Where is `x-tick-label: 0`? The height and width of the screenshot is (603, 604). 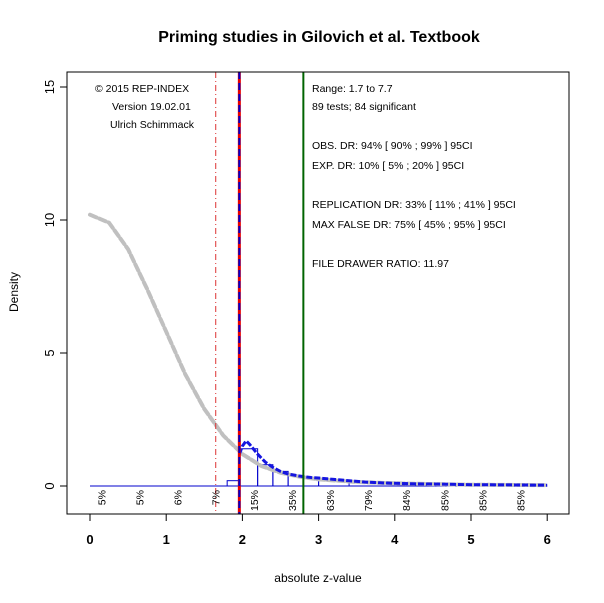
x-tick-label: 0 is located at coordinates (89, 539).